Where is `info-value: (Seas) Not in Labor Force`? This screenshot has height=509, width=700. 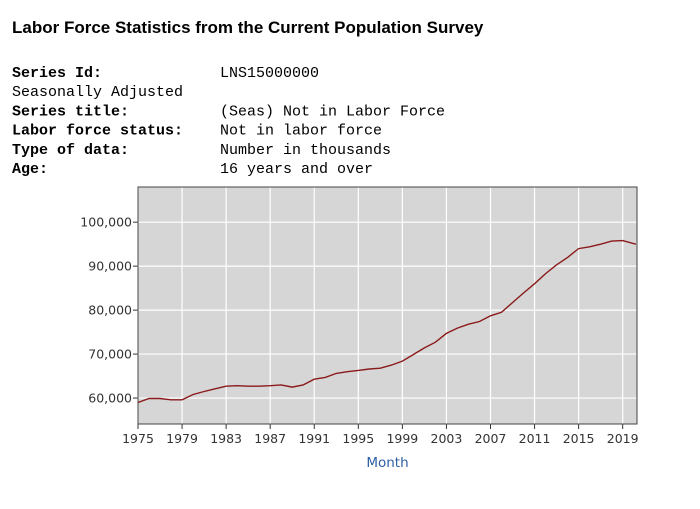
info-value: (Seas) Not in Labor Force is located at coordinates (332, 111).